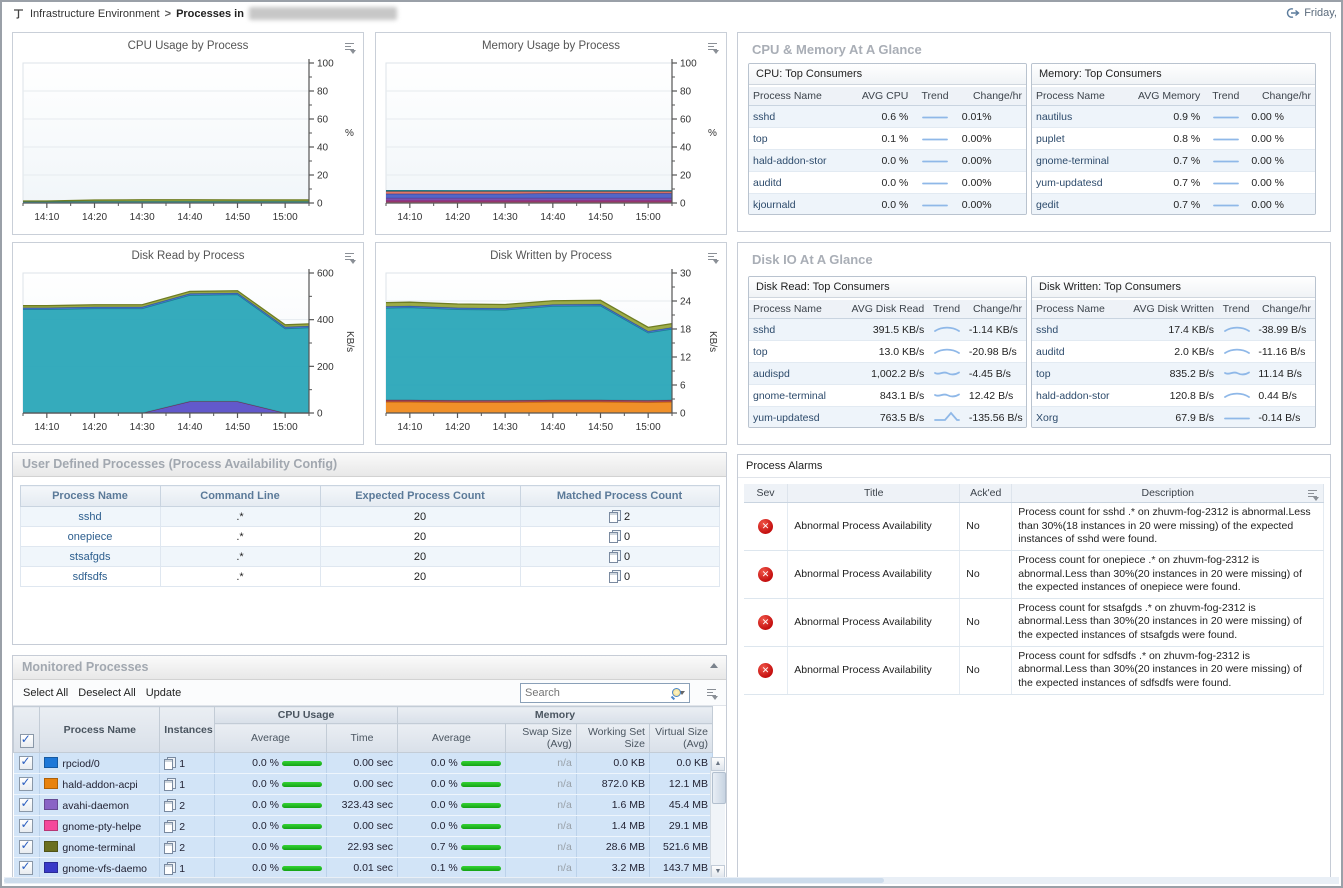  I want to click on column-header: Matched Process Count, so click(619, 496).